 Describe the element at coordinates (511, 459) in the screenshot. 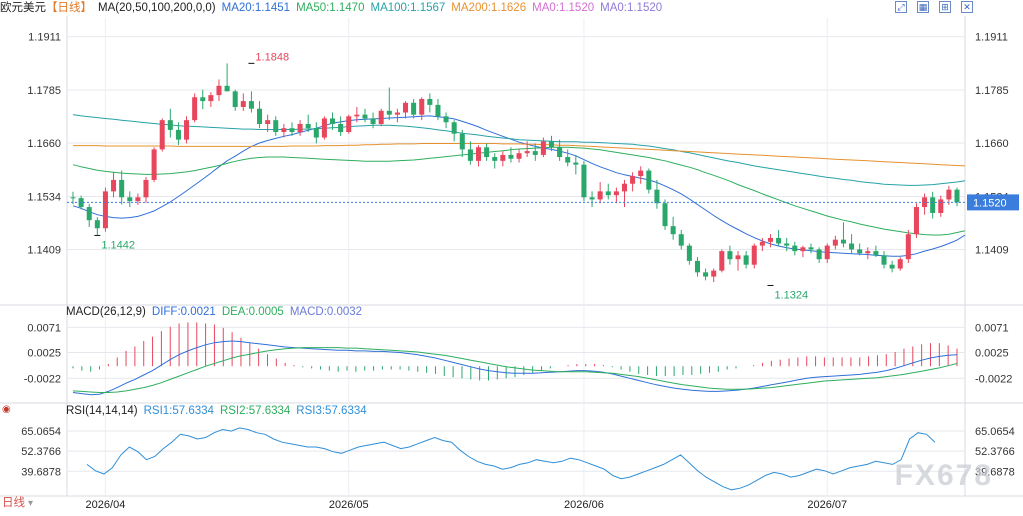

I see `rsi-line` at that location.